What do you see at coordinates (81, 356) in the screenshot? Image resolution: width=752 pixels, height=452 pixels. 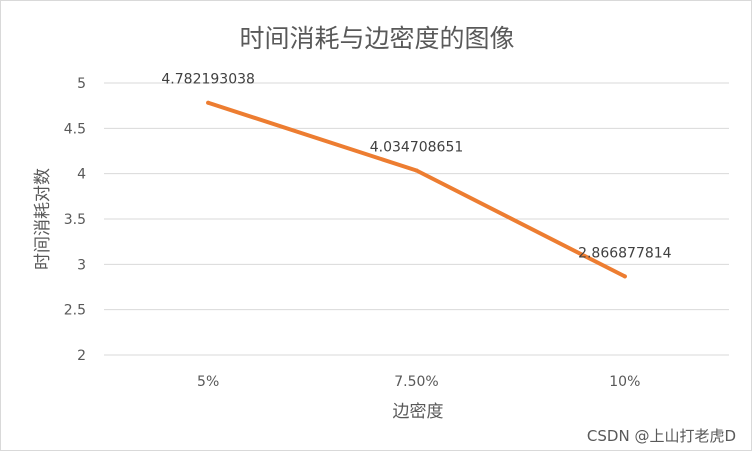 I see `y-tick-label: 2` at bounding box center [81, 356].